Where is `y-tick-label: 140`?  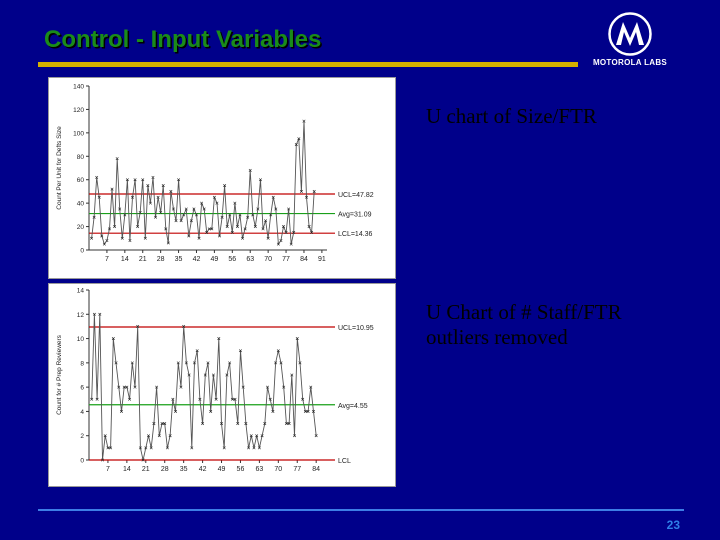 y-tick-label: 140 is located at coordinates (78, 87).